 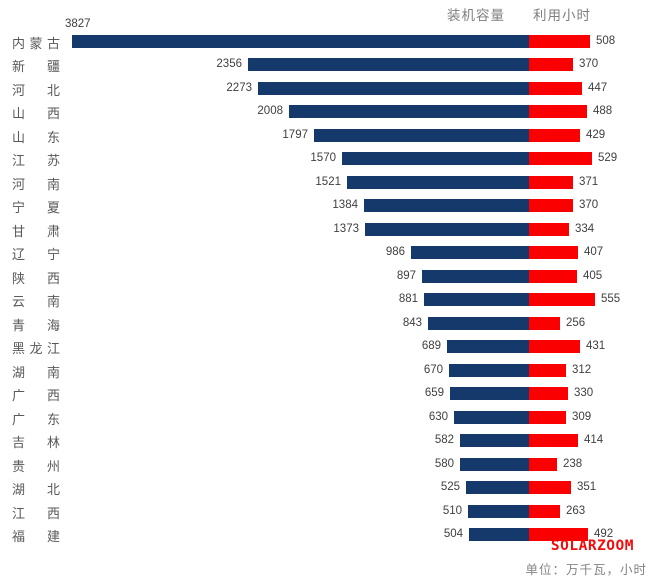 What do you see at coordinates (611, 299) in the screenshot?
I see `hours-value-label: 555` at bounding box center [611, 299].